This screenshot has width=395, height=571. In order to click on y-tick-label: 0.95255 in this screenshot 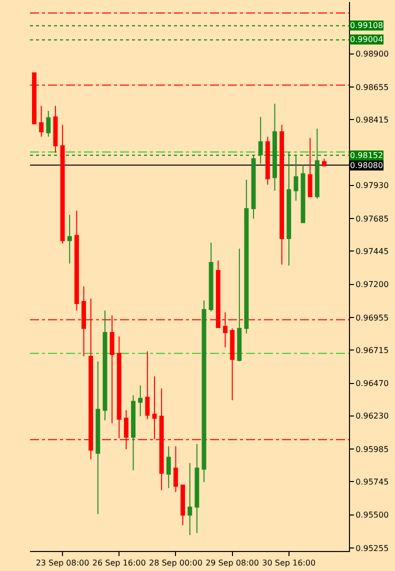, I will do `click(372, 548)`.